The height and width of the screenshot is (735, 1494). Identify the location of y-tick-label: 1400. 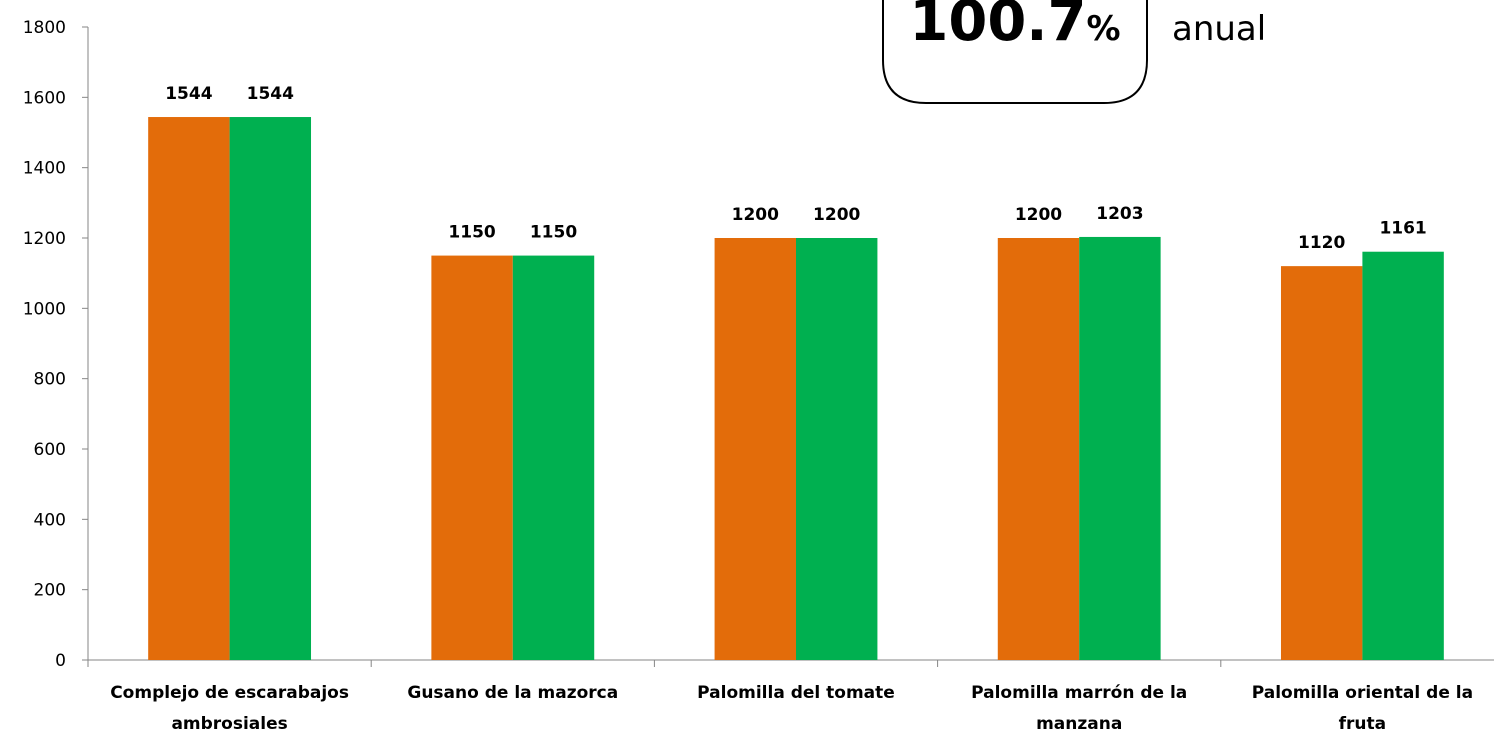
(44, 169).